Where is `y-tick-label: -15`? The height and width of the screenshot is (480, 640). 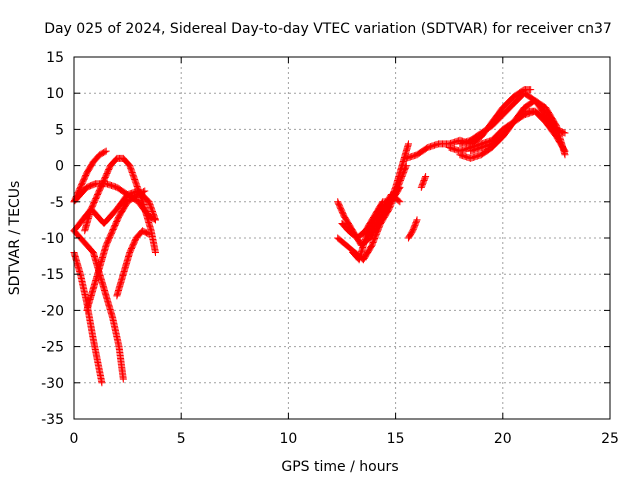 y-tick-label: -15 is located at coordinates (52, 275).